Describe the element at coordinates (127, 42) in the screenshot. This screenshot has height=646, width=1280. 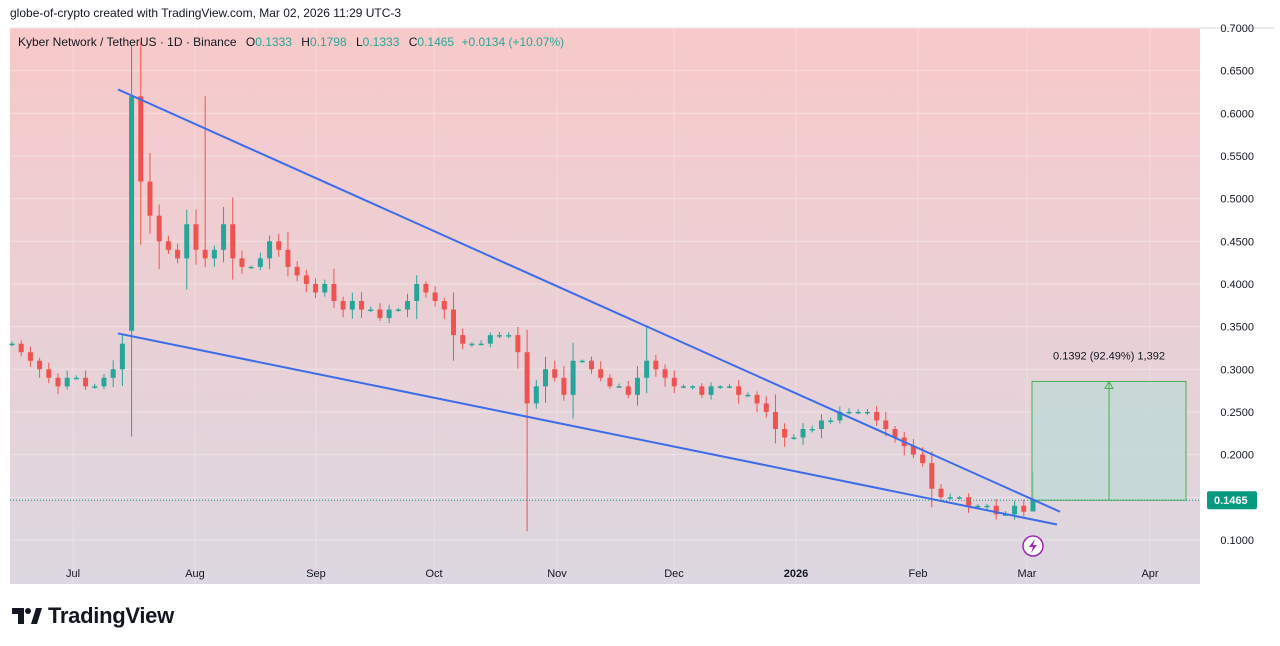
I see `legend-symbol: Kyber Network / TetherUS · 1D · Binance` at that location.